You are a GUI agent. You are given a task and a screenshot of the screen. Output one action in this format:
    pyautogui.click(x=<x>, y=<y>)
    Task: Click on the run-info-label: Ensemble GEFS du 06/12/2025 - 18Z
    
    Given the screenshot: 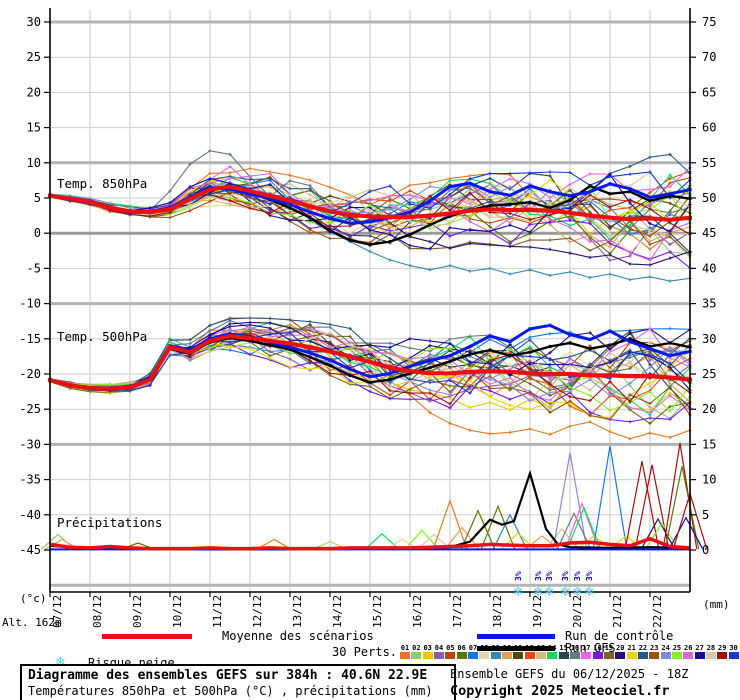 What is the action you would take?
    pyautogui.click(x=569, y=674)
    